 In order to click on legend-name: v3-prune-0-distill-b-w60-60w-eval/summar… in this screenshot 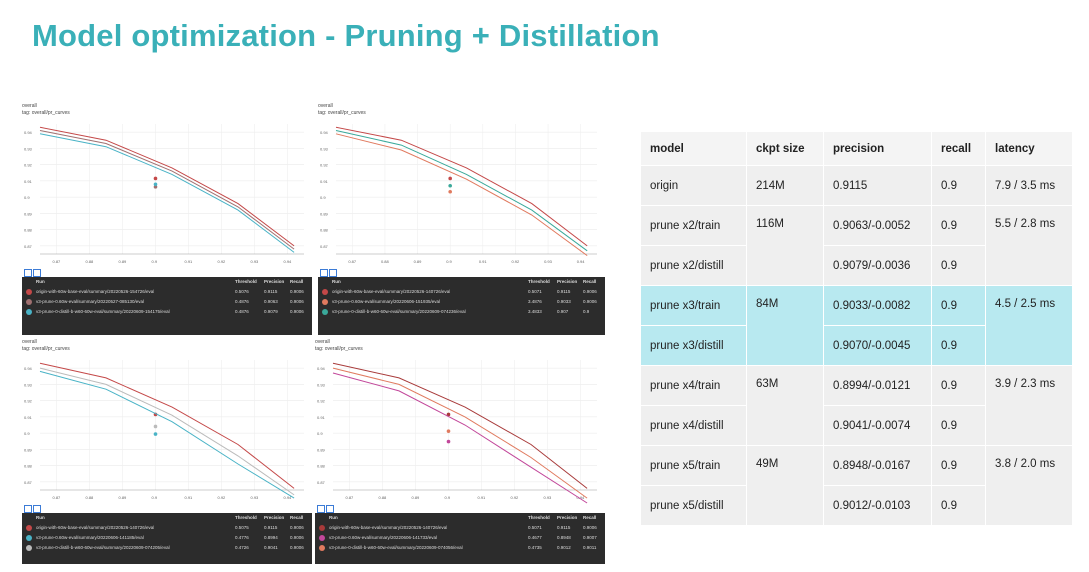, I will do `click(396, 547)`.